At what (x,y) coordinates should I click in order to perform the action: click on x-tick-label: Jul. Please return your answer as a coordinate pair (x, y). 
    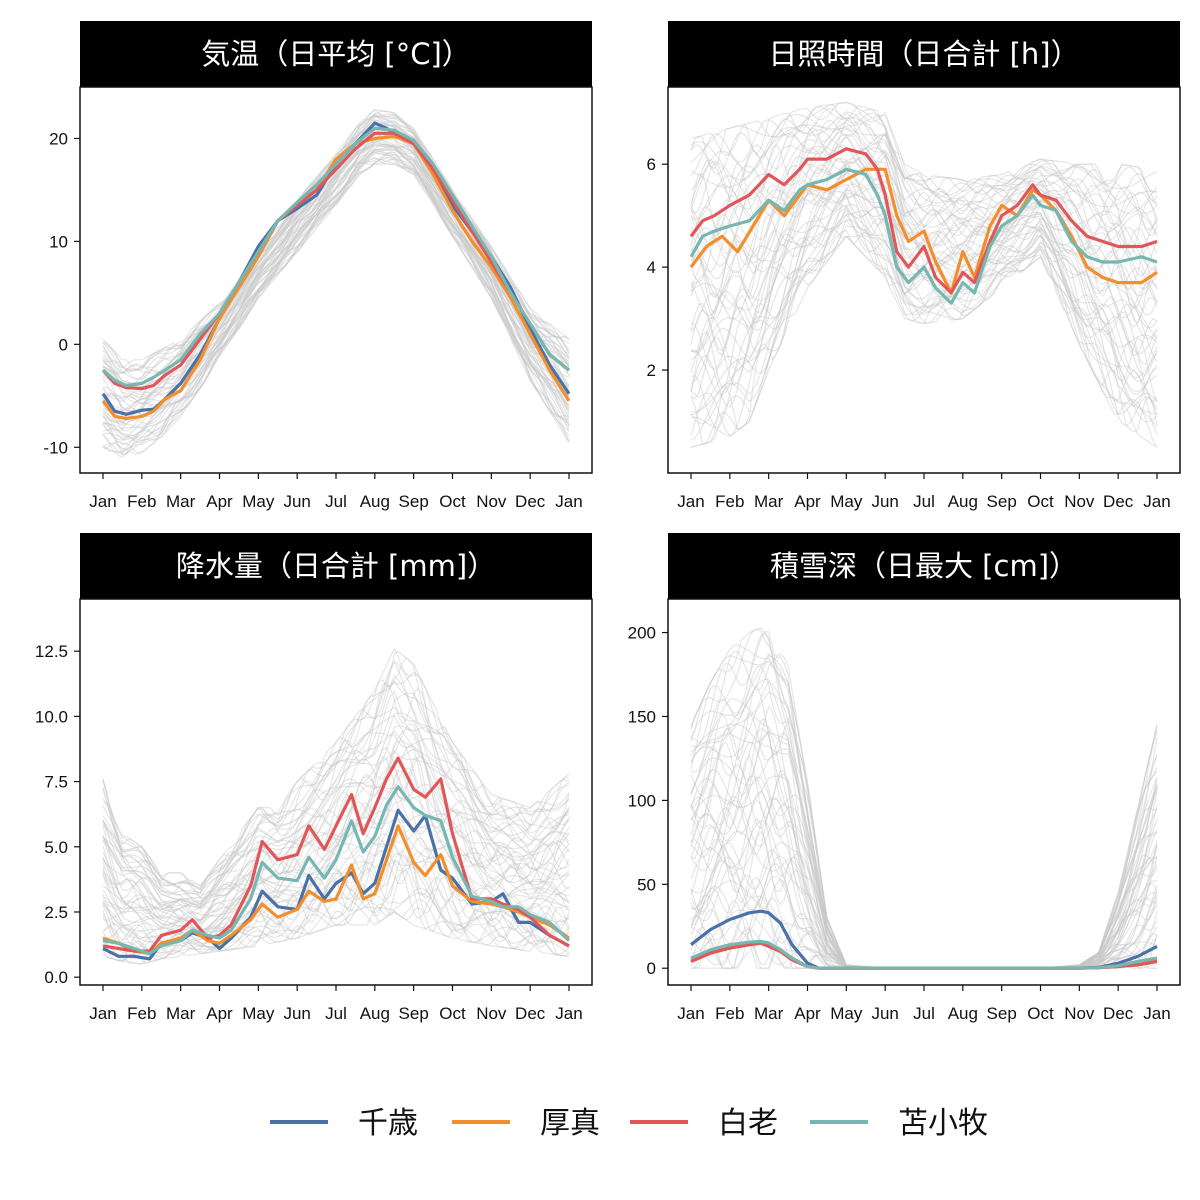
    Looking at the image, I should click on (924, 1013).